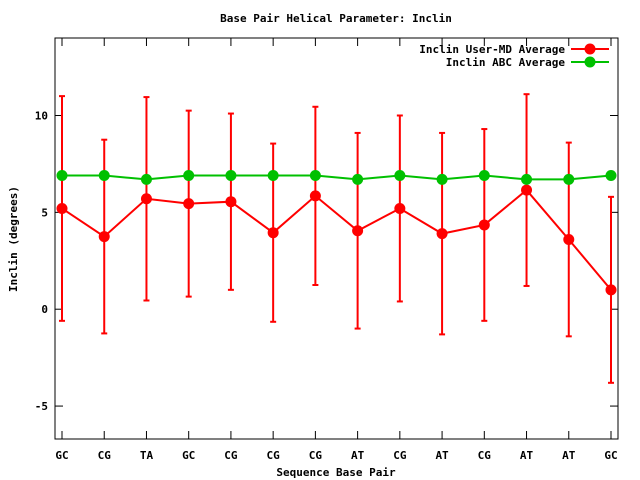 This screenshot has width=640, height=480. I want to click on y-axis-label: Inclin (degrees), so click(13, 239).